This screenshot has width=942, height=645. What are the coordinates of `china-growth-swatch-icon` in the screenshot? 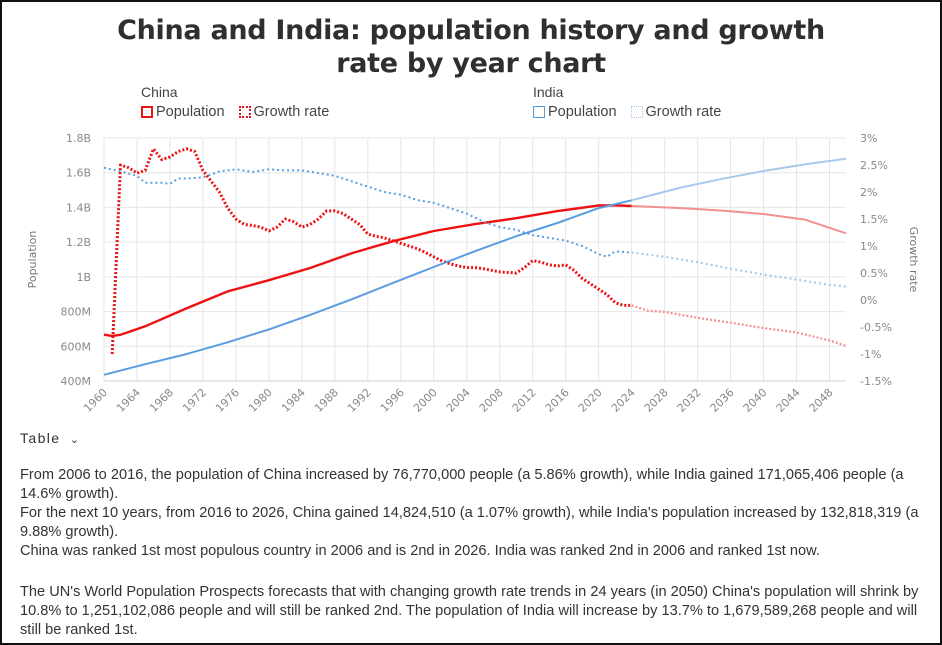 It's located at (244, 112).